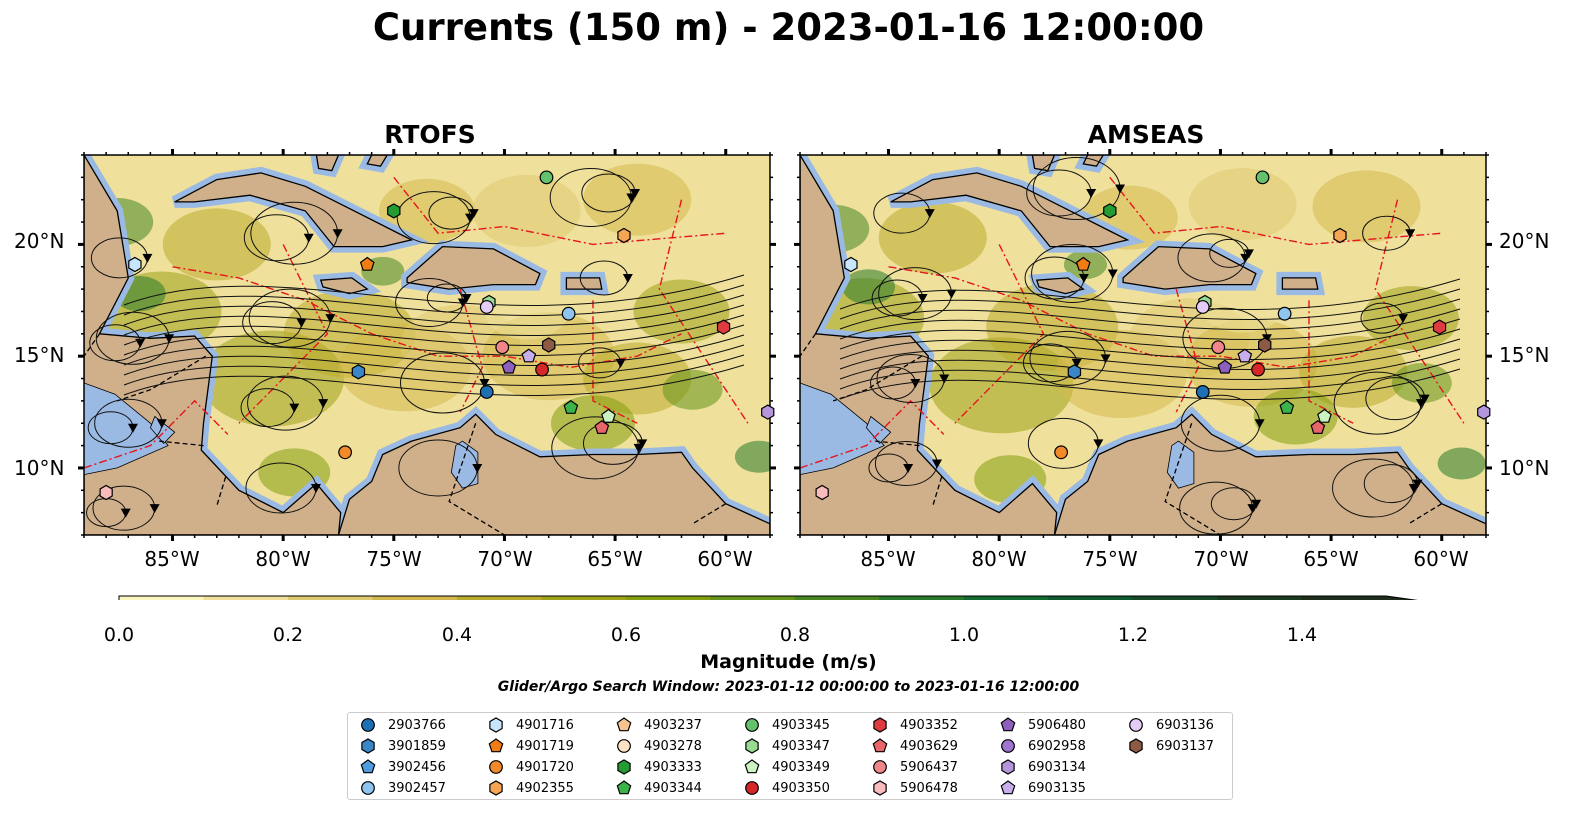 The image size is (1577, 827). What do you see at coordinates (626, 635) in the screenshot?
I see `colorbar-tick: 0.6` at bounding box center [626, 635].